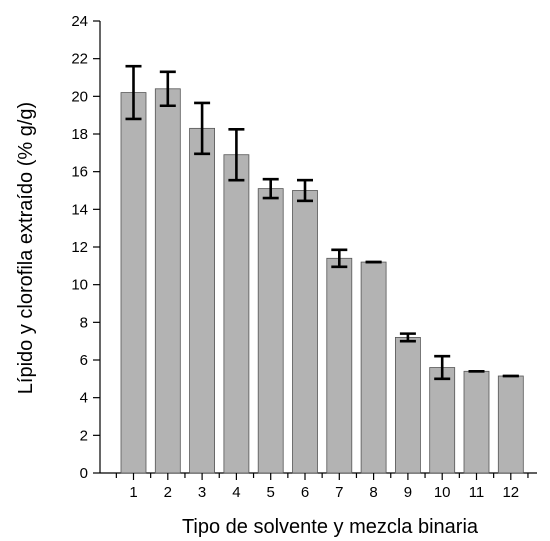  I want to click on x-tick-label: 4, so click(236, 492).